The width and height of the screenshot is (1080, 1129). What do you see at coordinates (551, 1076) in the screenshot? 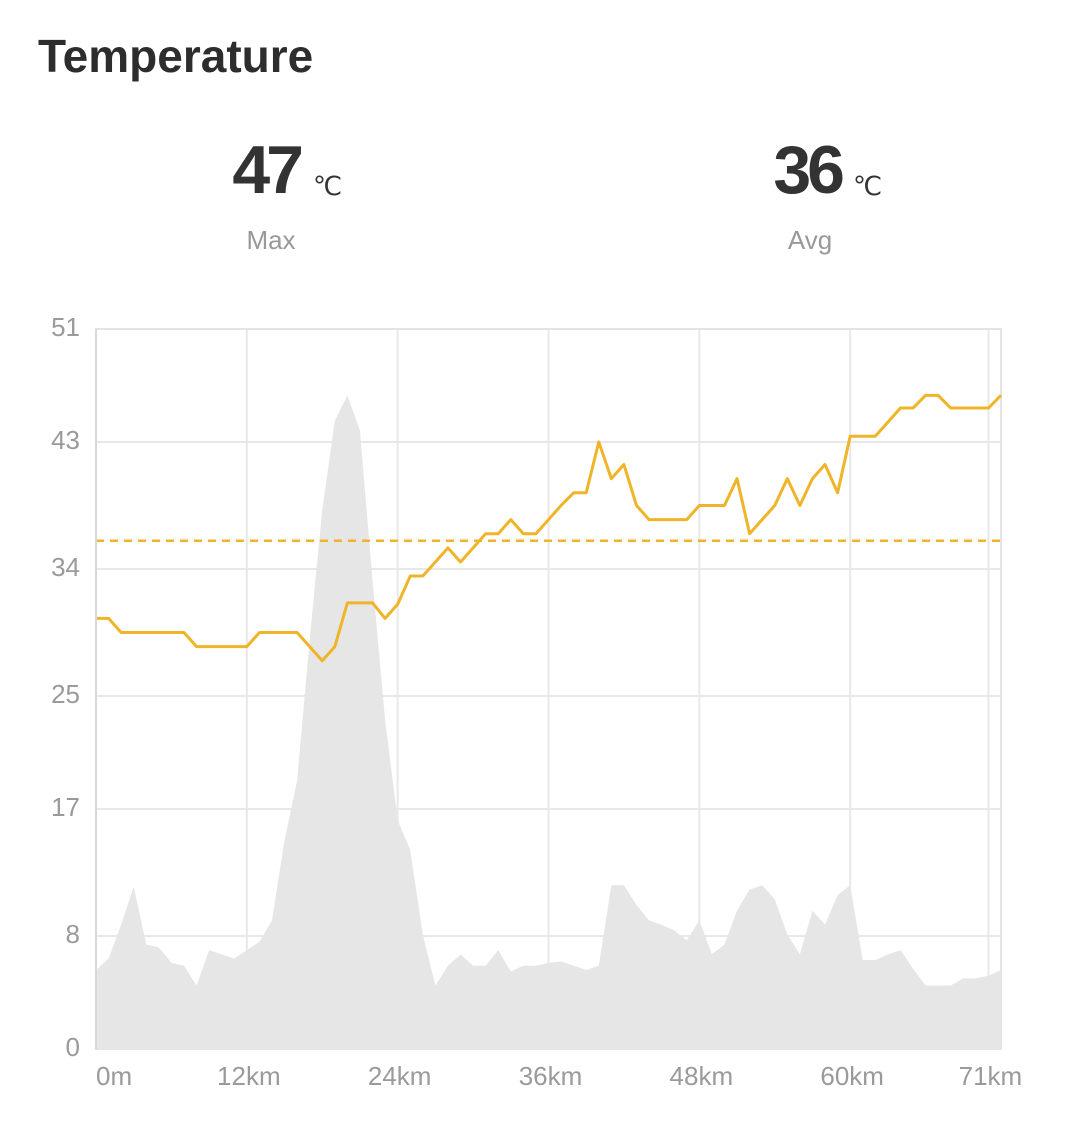
I see `x-tick-label: 36km` at bounding box center [551, 1076].